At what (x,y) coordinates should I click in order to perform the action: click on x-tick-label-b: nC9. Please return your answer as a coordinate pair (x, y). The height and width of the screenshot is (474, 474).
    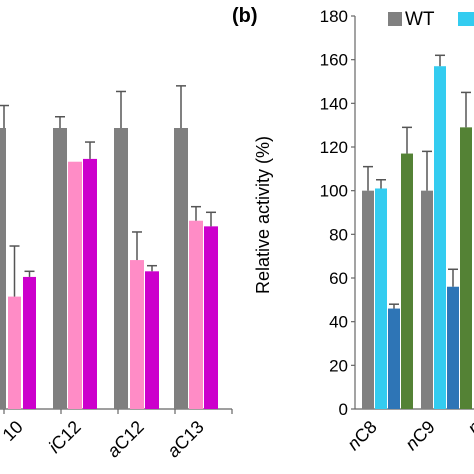
    Looking at the image, I should click on (419, 435).